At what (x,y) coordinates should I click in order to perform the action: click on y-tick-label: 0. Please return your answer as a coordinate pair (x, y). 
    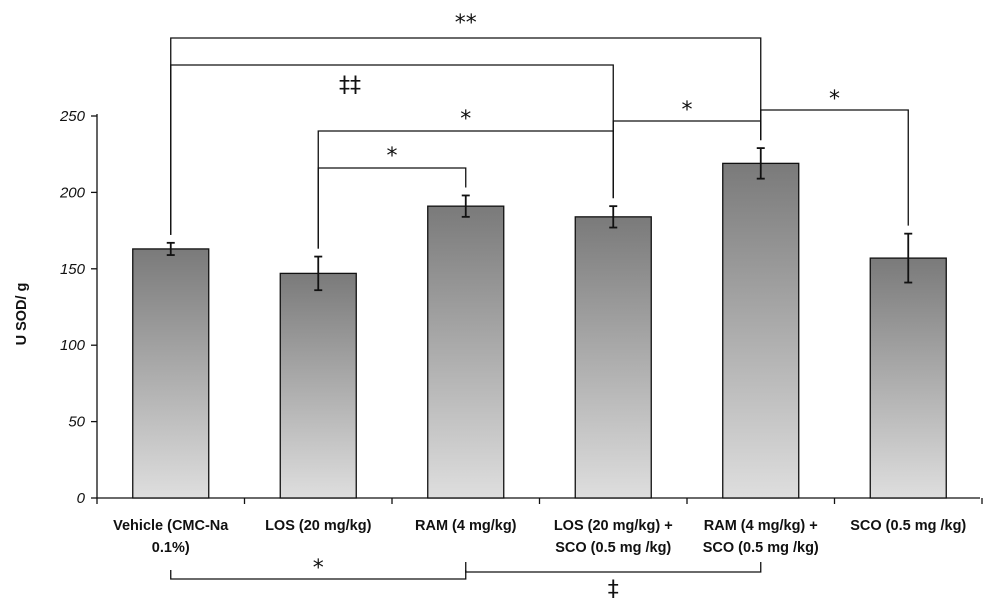
    Looking at the image, I should click on (81, 498).